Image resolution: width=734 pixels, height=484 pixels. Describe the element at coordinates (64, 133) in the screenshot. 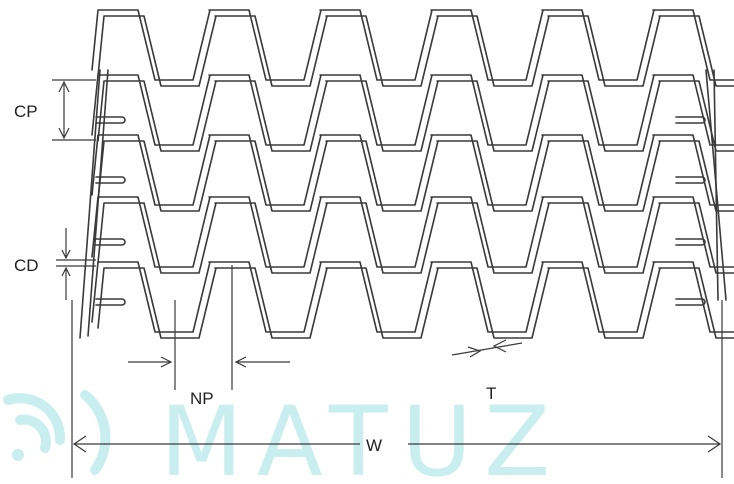

I see `arrow-down-icon` at that location.